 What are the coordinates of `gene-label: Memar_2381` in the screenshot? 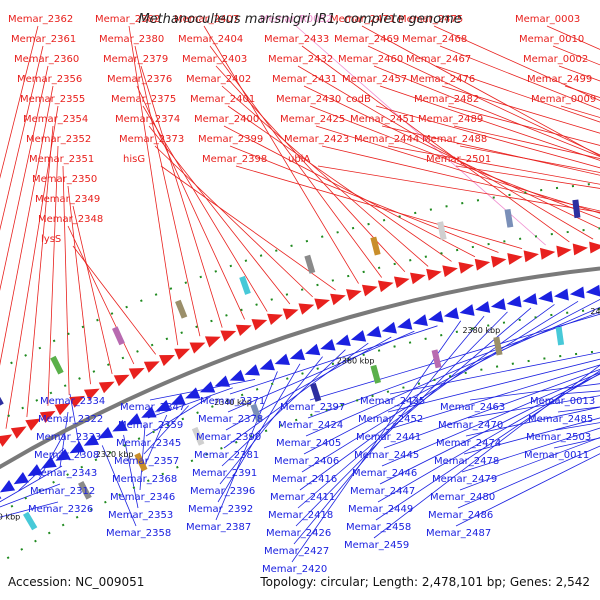 It's located at (226, 455).